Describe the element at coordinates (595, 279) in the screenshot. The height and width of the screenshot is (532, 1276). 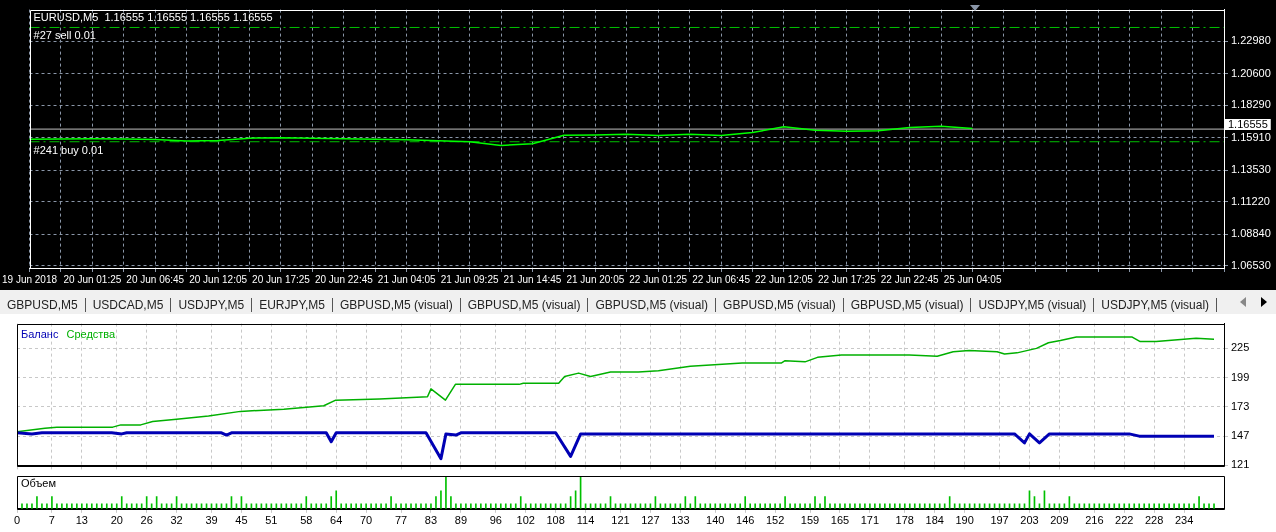
I see `x-tick-label: 21 Jun 20:05` at that location.